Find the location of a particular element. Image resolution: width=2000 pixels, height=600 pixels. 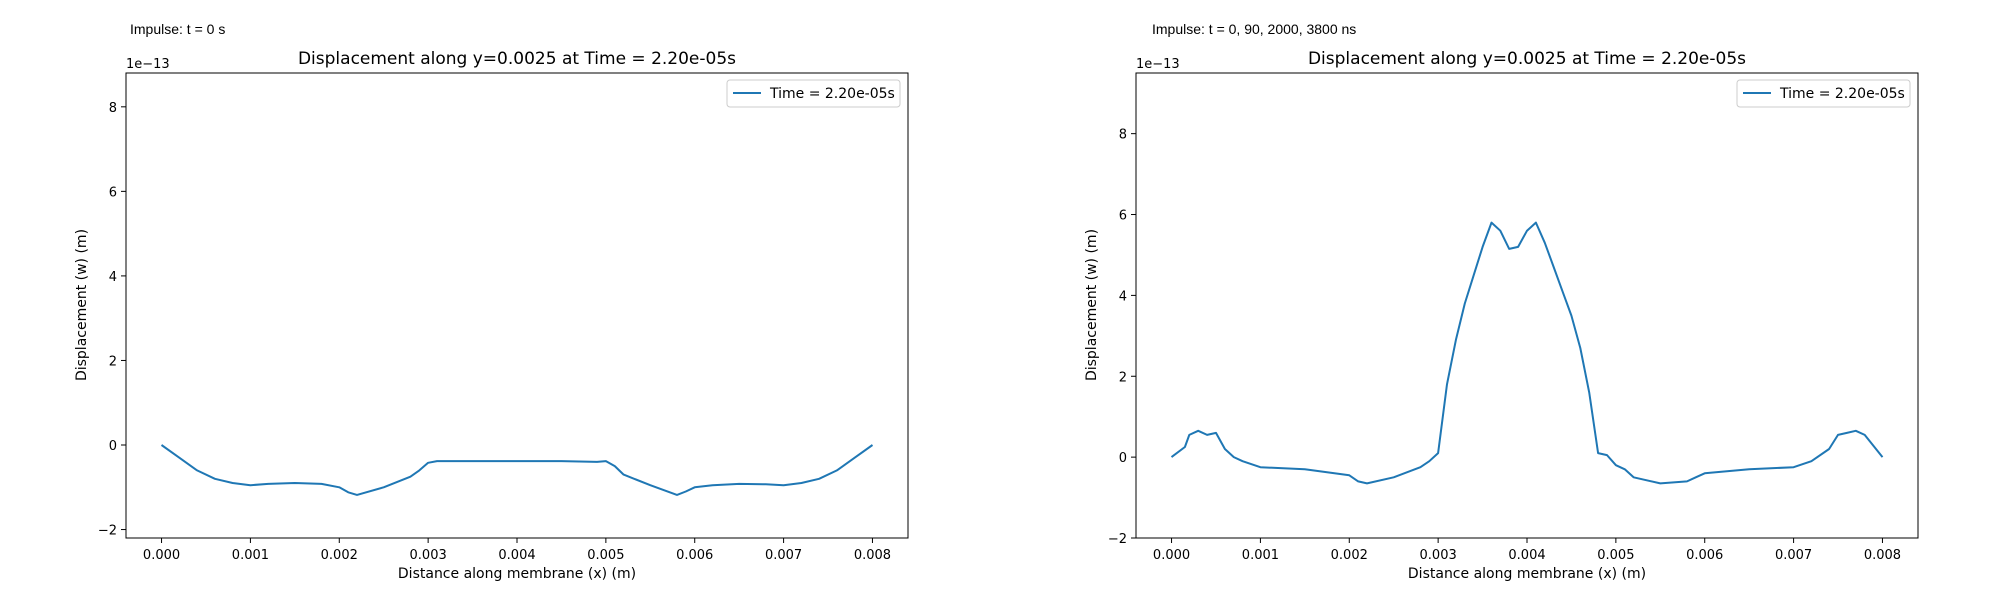

impulse-annotation: Impulse: t = 0 s is located at coordinates (177, 29).